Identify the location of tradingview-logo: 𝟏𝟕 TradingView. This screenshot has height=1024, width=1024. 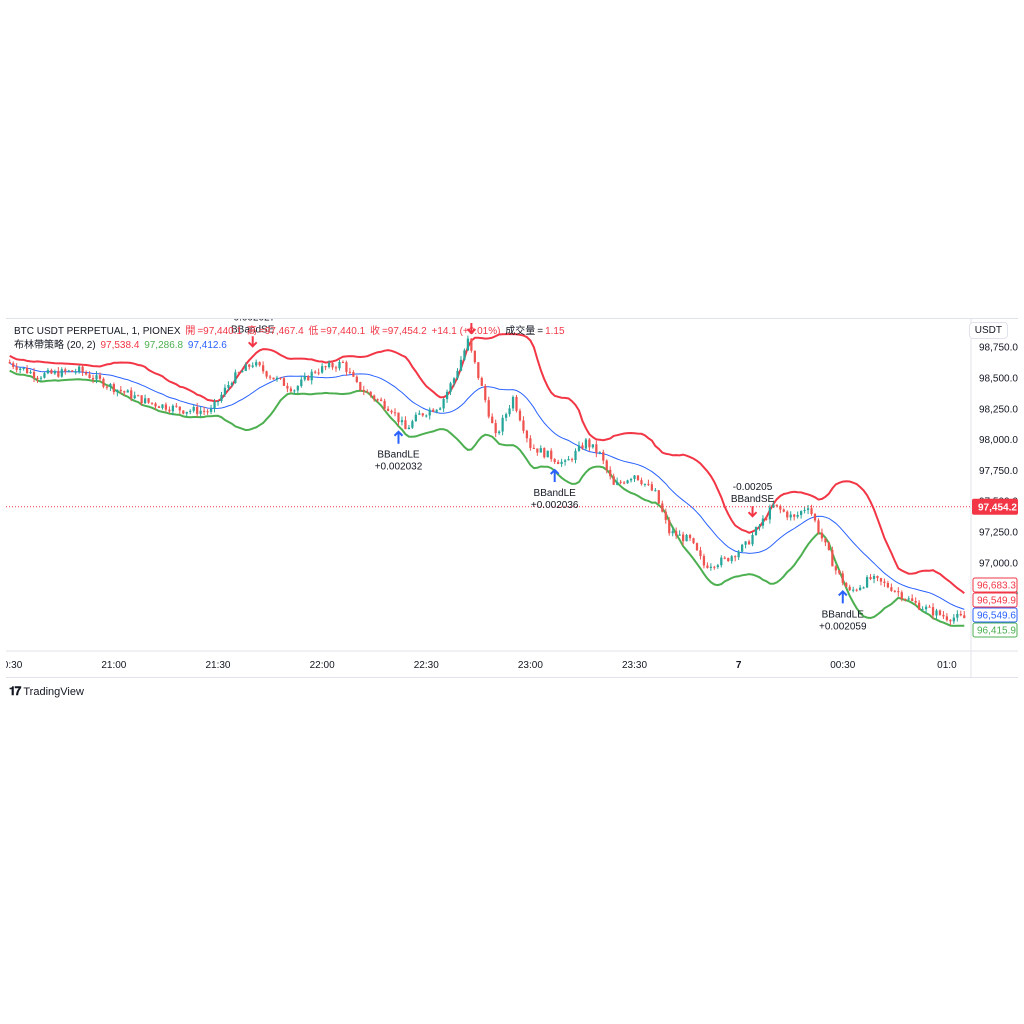
(46, 691).